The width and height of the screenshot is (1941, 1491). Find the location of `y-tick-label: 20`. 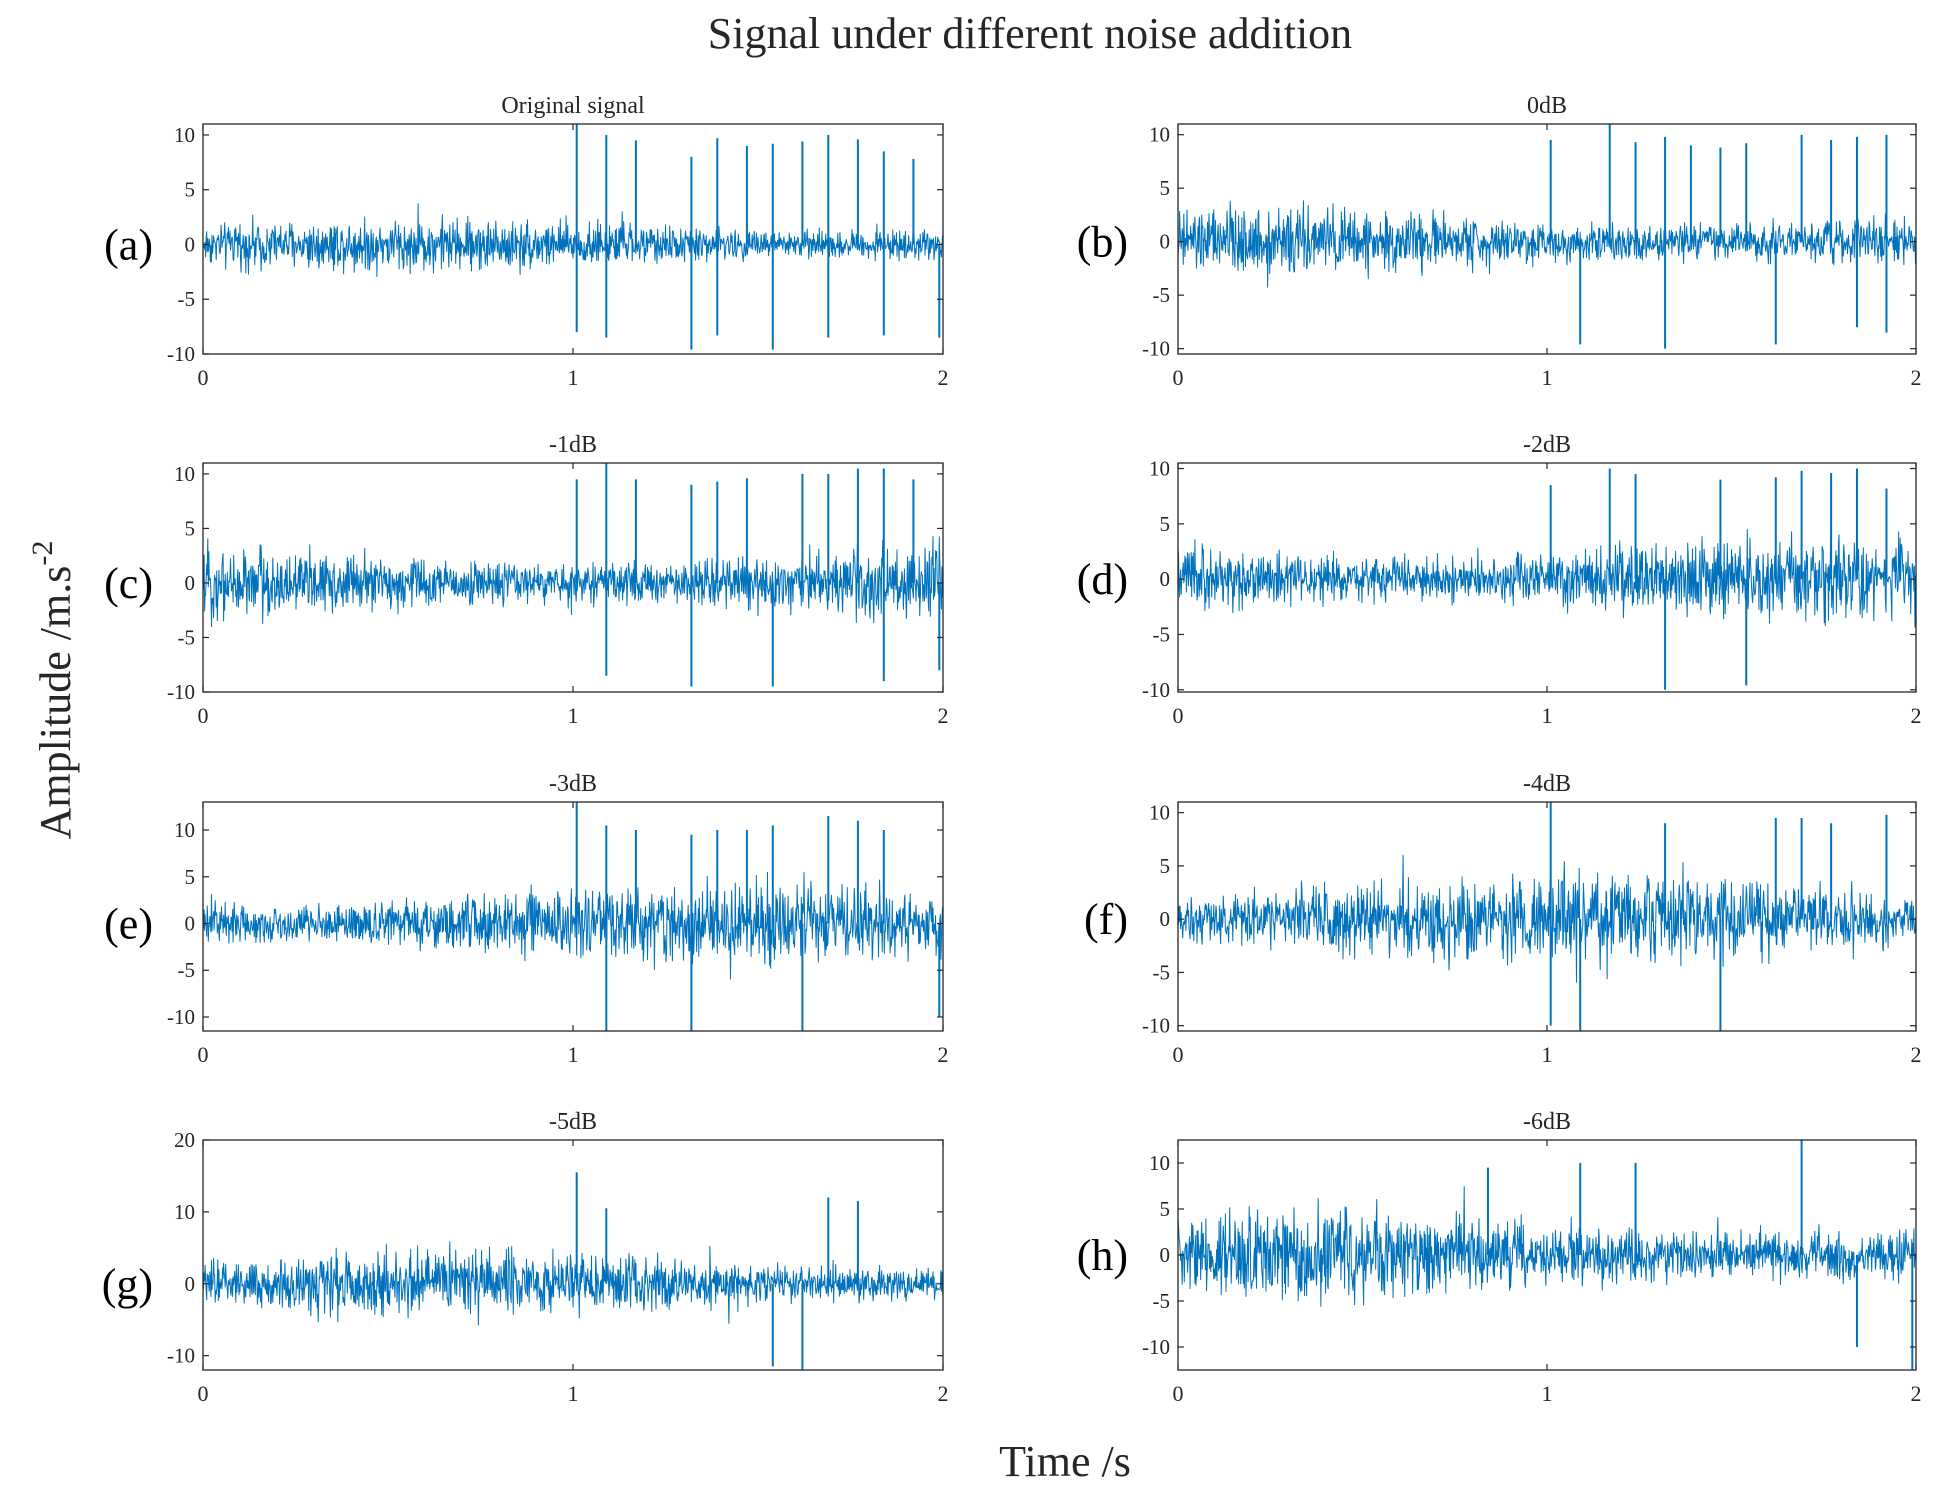

y-tick-label: 20 is located at coordinates (184, 1140).